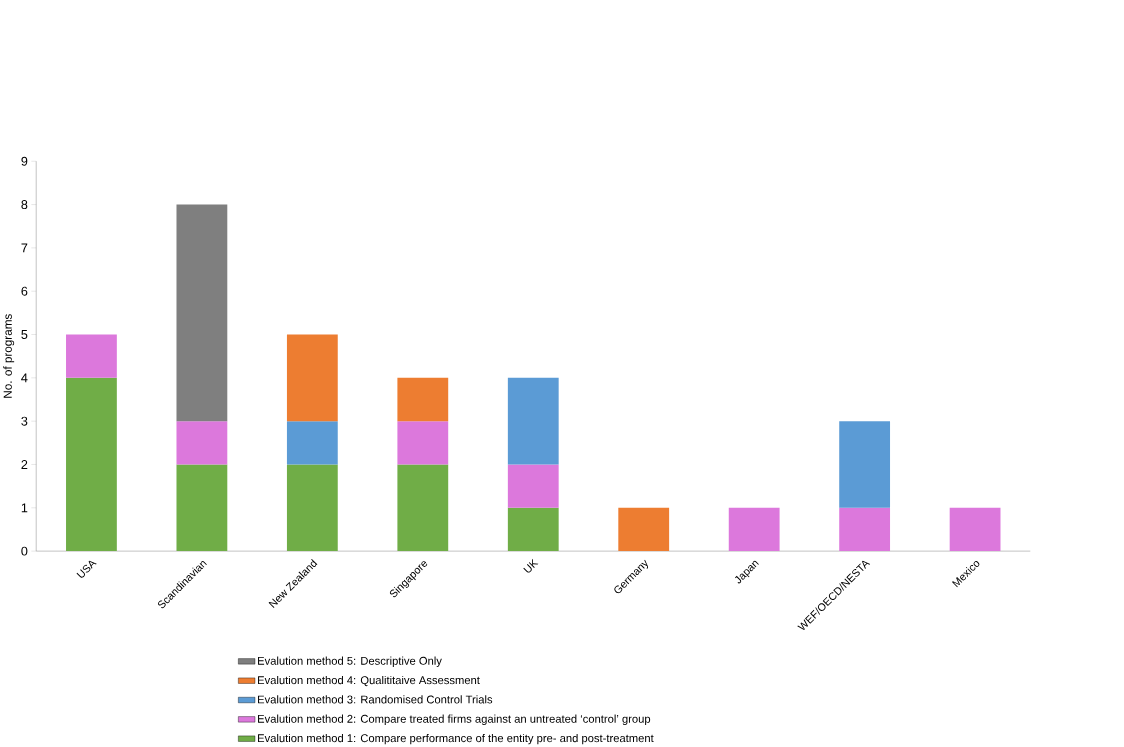  What do you see at coordinates (24, 551) in the screenshot?
I see `y-tick-label: 0` at bounding box center [24, 551].